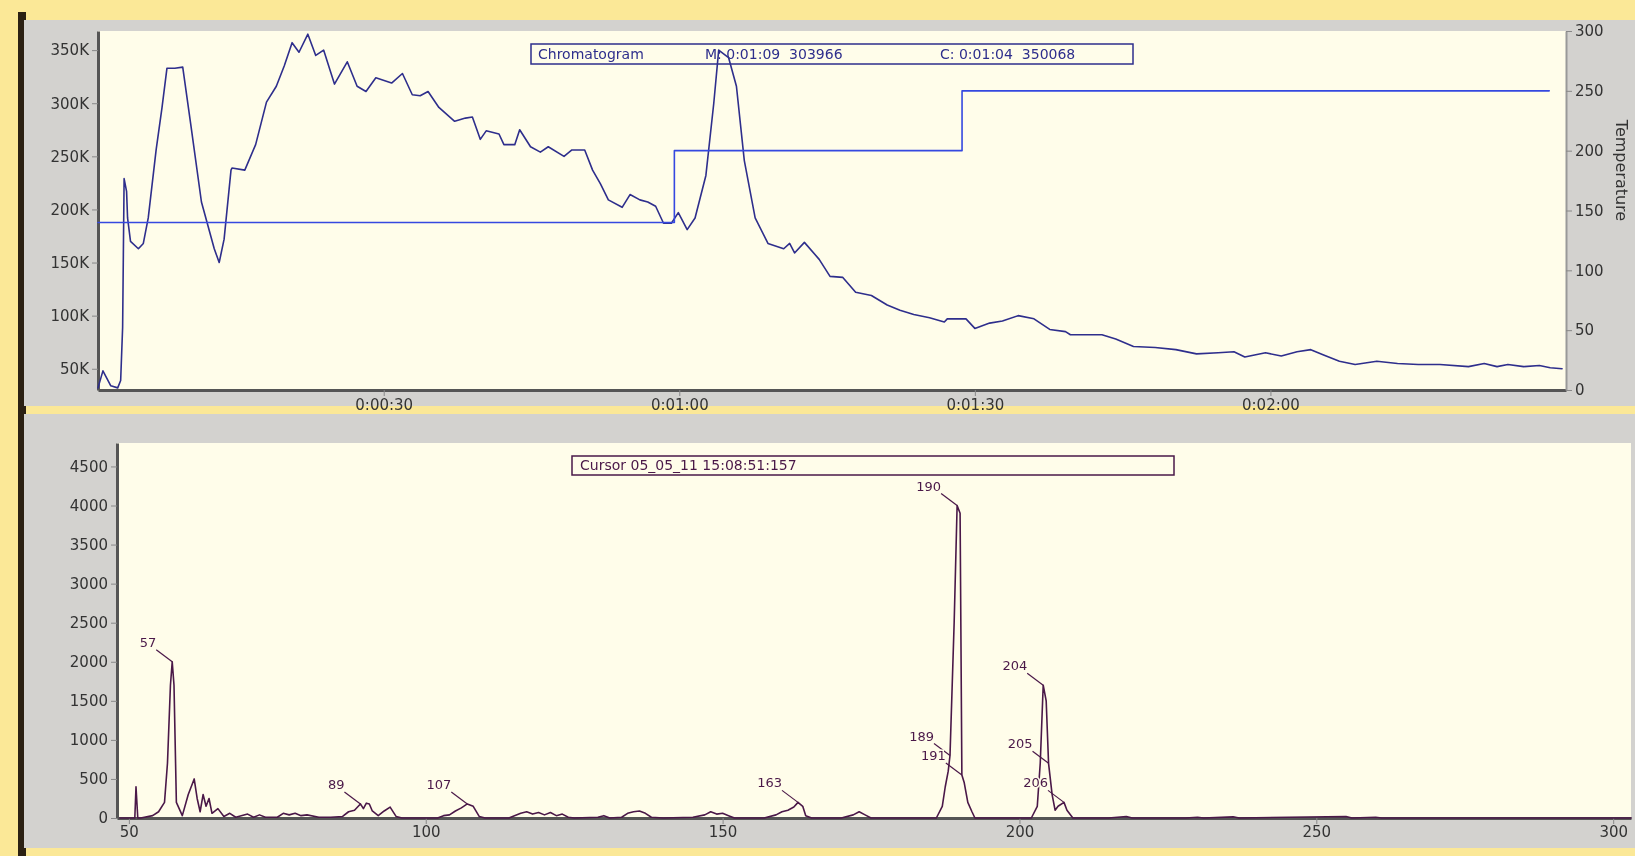  Describe the element at coordinates (426, 832) in the screenshot. I see `x-tick-label: 100` at that location.